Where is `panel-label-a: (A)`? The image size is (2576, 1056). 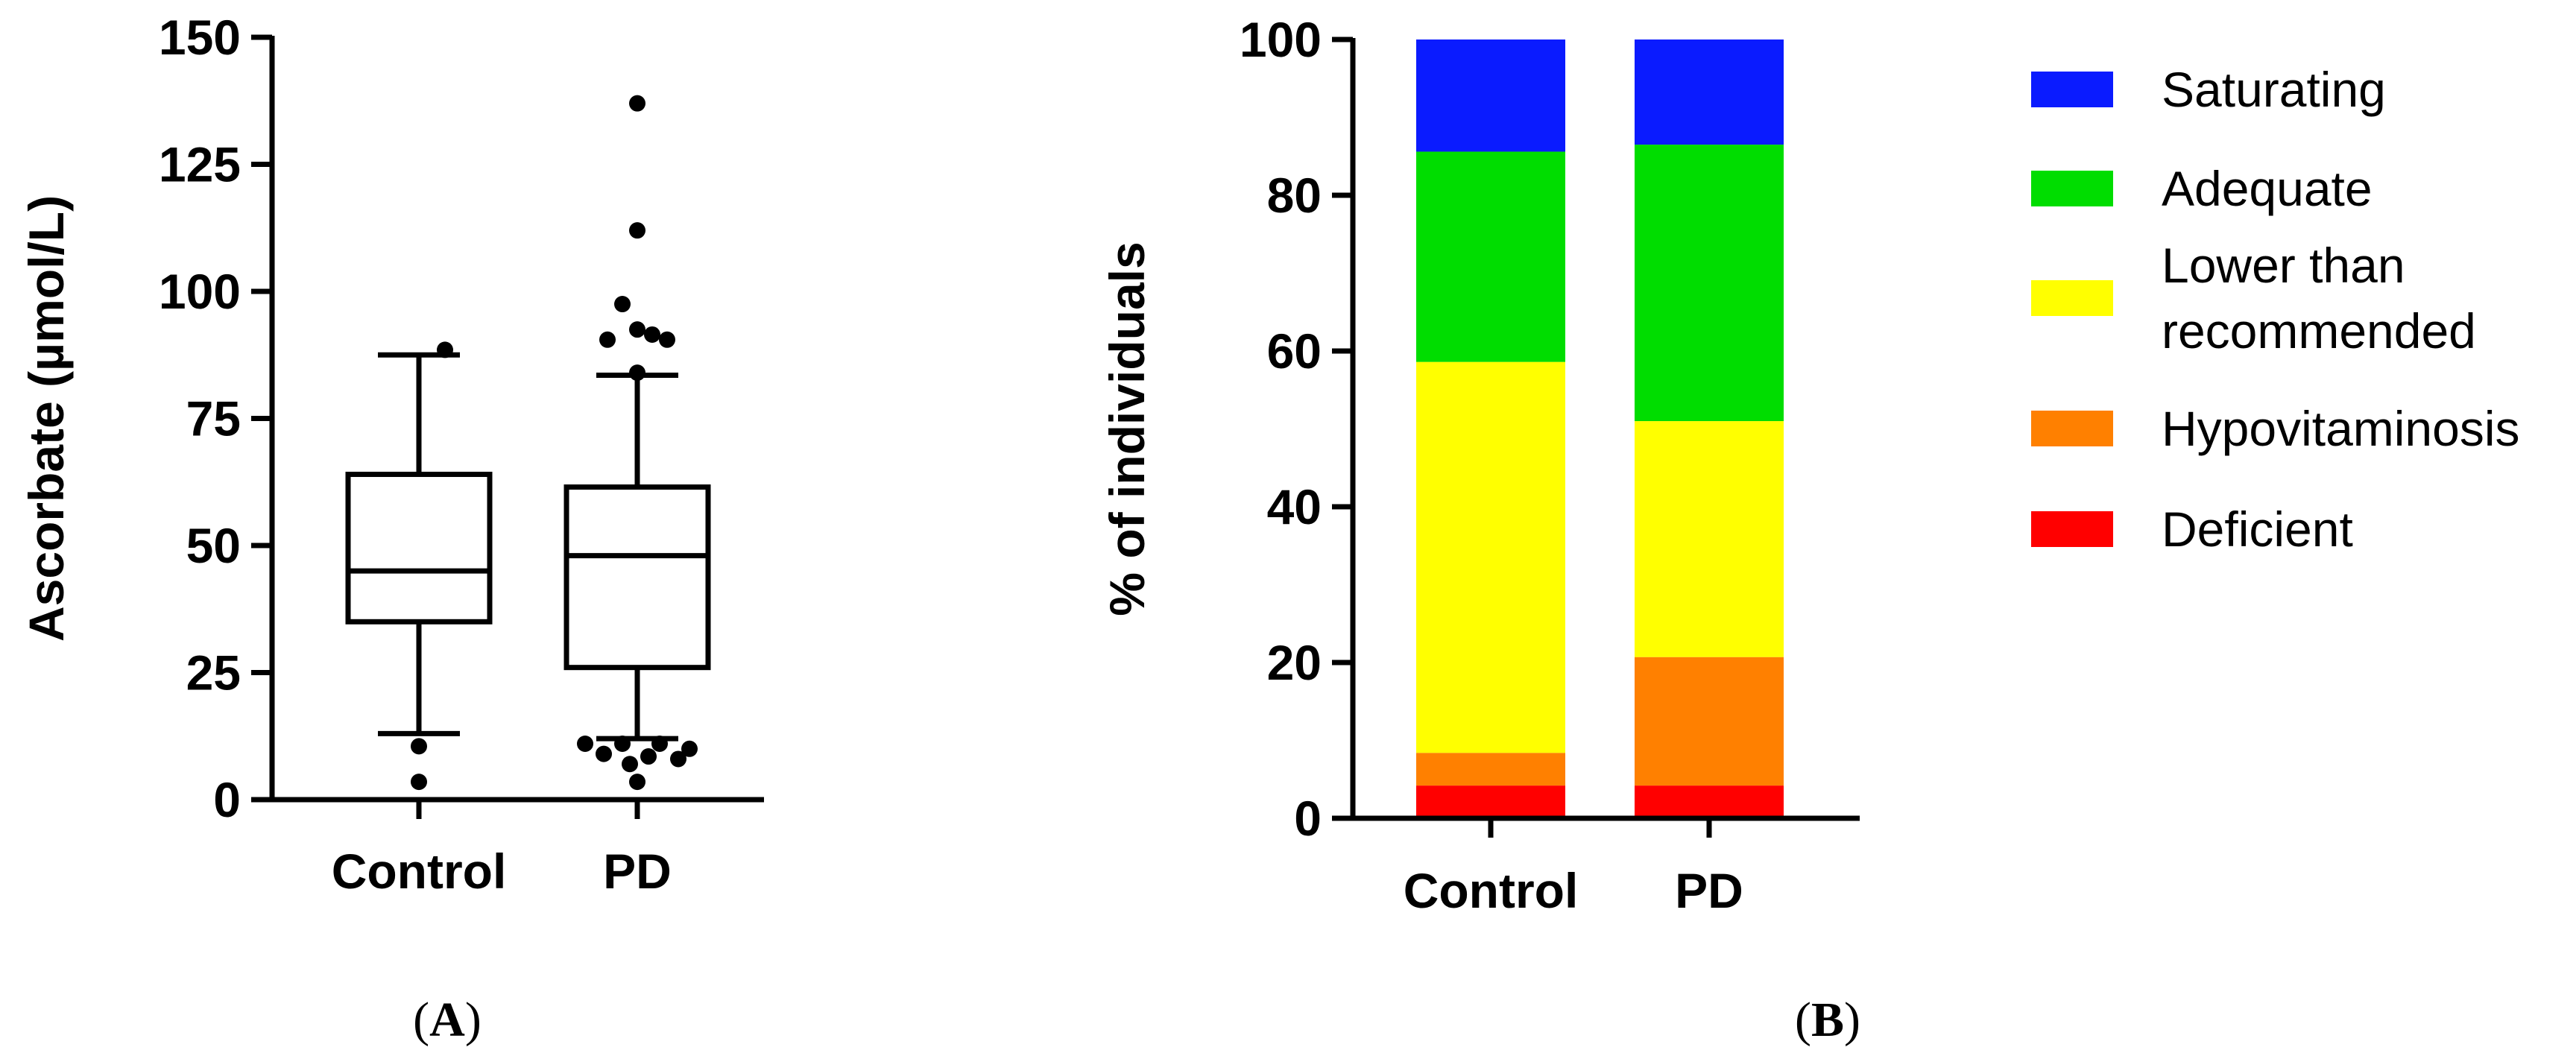 panel-label-a: (A) is located at coordinates (447, 1020).